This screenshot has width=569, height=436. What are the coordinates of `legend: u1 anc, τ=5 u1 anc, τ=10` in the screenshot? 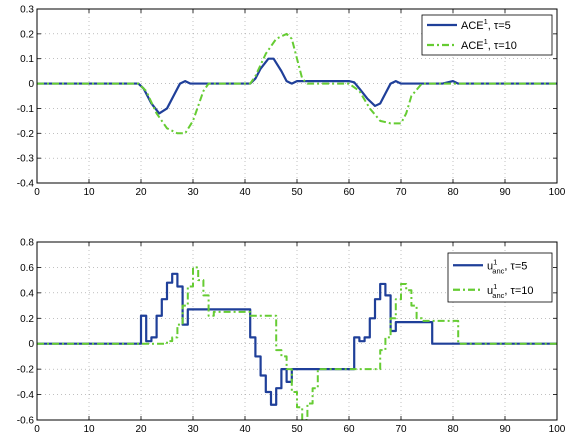 It's located at (500, 277).